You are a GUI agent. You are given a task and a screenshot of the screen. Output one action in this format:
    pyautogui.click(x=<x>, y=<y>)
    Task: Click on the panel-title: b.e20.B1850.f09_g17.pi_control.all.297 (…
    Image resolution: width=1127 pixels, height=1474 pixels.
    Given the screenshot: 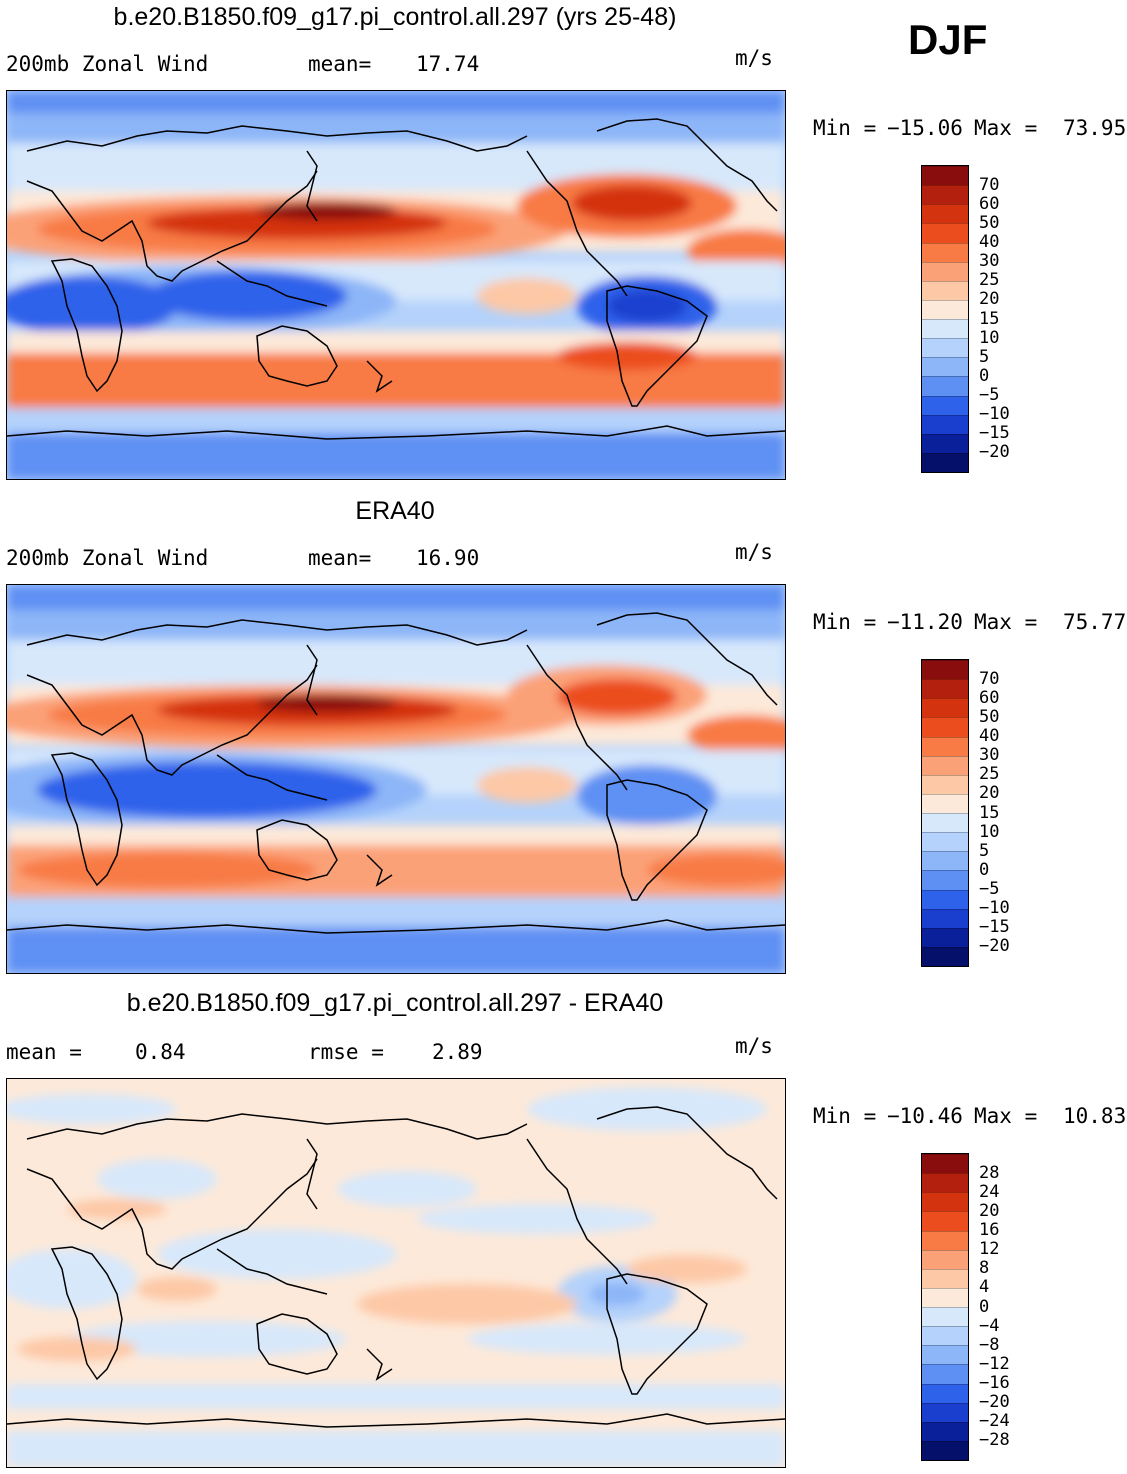 What is the action you would take?
    pyautogui.click(x=395, y=17)
    